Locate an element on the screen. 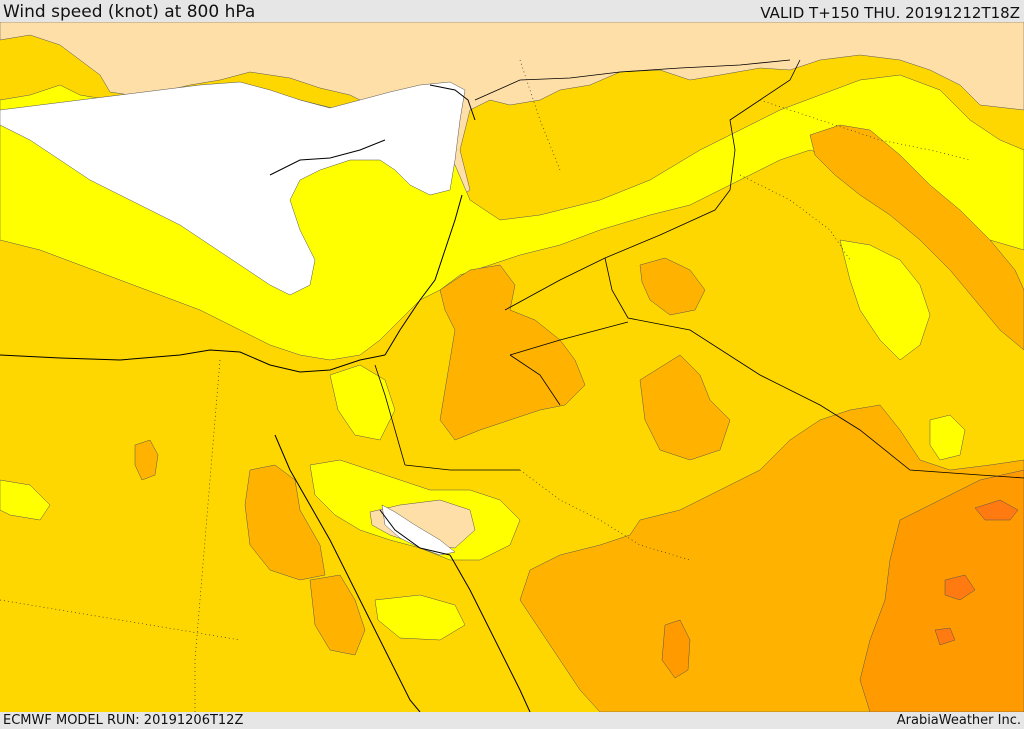 The image size is (1024, 729). white-pocket-aqaba is located at coordinates (418, 530).